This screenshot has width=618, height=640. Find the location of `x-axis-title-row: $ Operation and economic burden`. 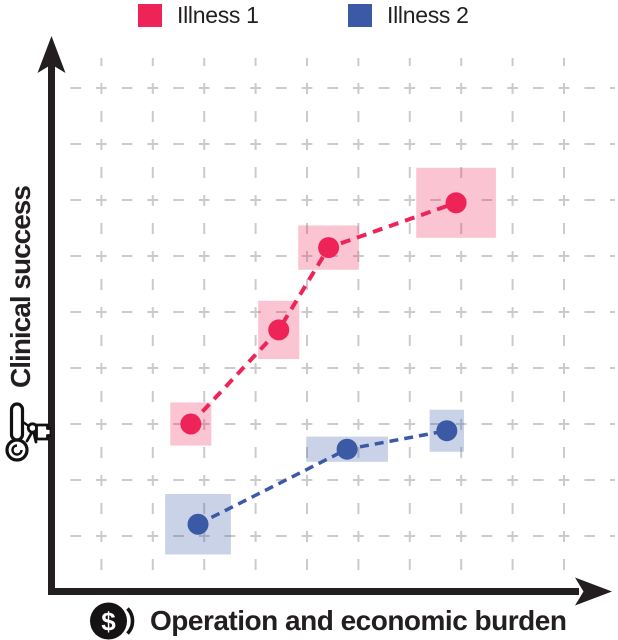

x-axis-title-row: $ Operation and economic burden is located at coordinates (328, 620).